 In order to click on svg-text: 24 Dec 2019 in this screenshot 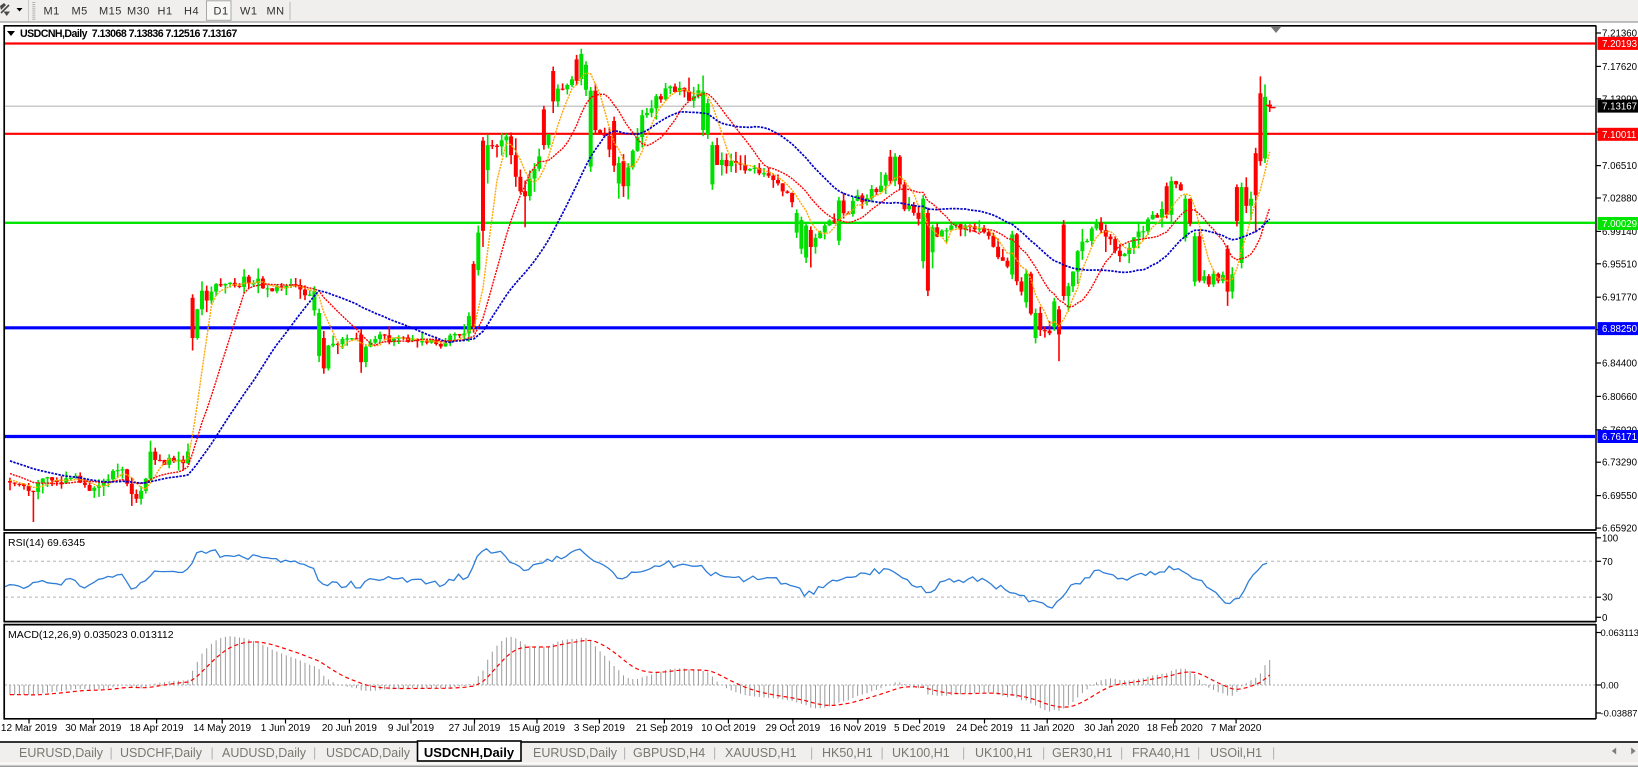, I will do `click(984, 728)`.